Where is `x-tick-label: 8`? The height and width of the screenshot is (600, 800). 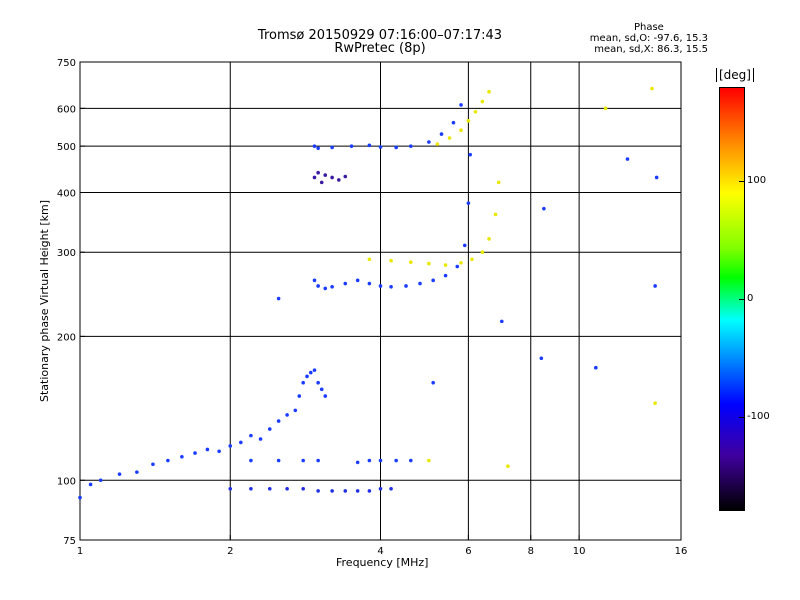
x-tick-label: 8 is located at coordinates (531, 551).